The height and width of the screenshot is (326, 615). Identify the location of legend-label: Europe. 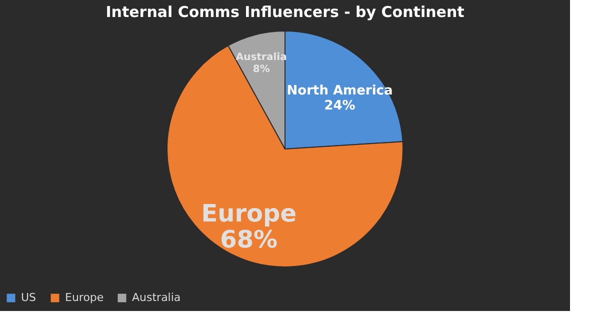
(84, 297).